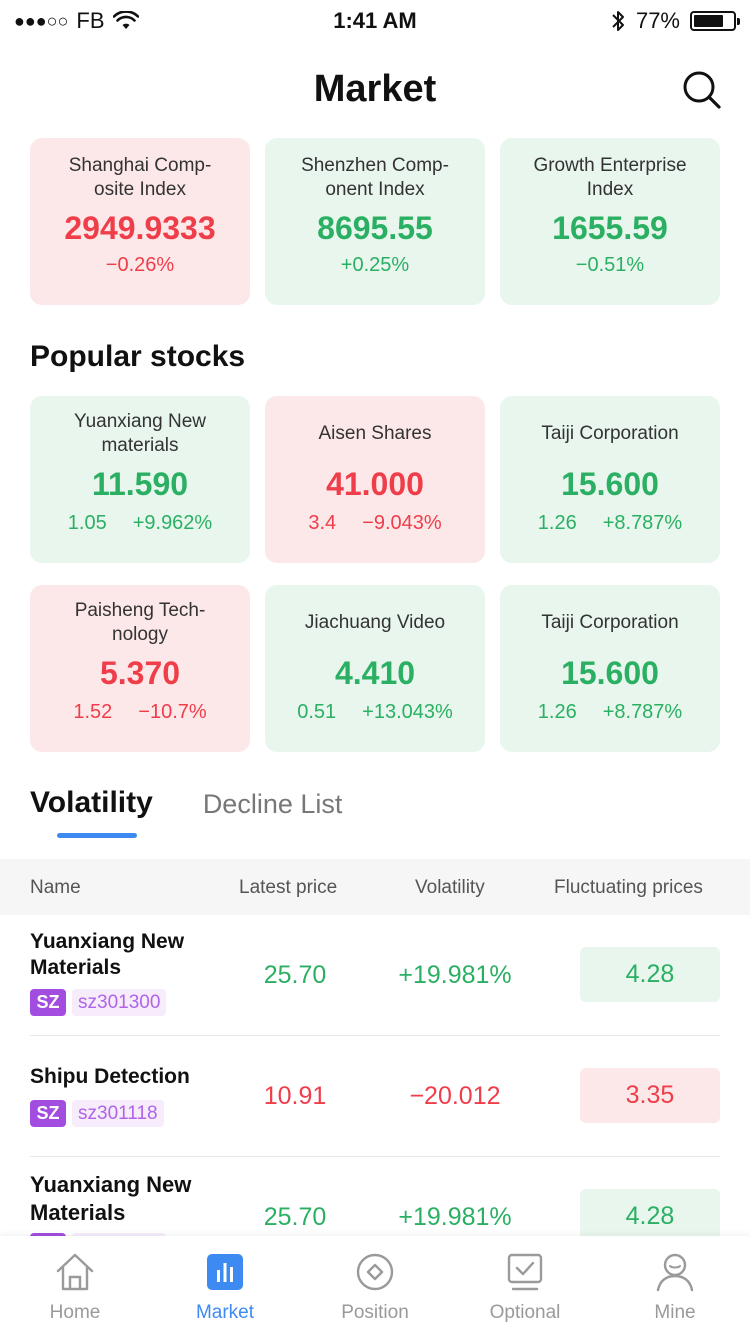 This screenshot has height=1334, width=750. What do you see at coordinates (140, 228) in the screenshot?
I see `index-value: 2949.9333` at bounding box center [140, 228].